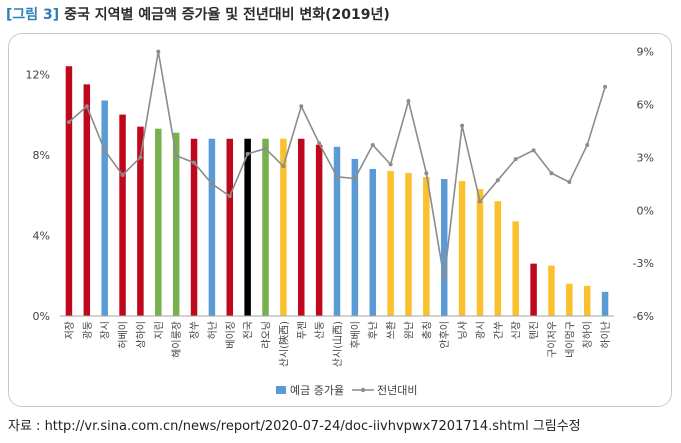 The image size is (681, 443). What do you see at coordinates (38, 74) in the screenshot?
I see `left-axis-tick-label: 12%` at bounding box center [38, 74].